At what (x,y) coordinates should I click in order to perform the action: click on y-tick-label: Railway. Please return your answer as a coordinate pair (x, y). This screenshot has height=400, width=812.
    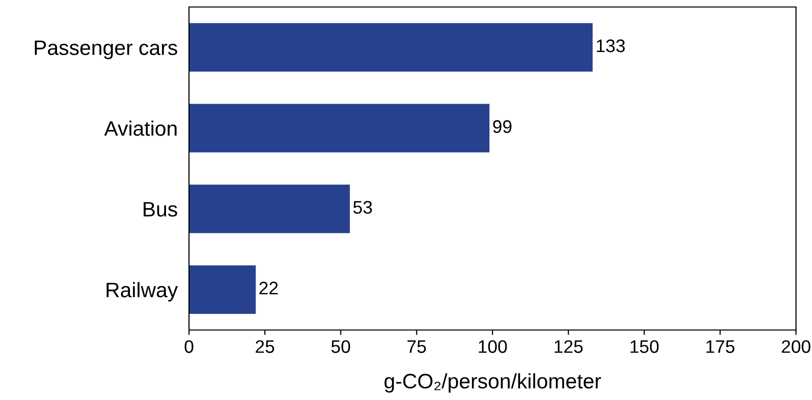
    Looking at the image, I should click on (142, 292).